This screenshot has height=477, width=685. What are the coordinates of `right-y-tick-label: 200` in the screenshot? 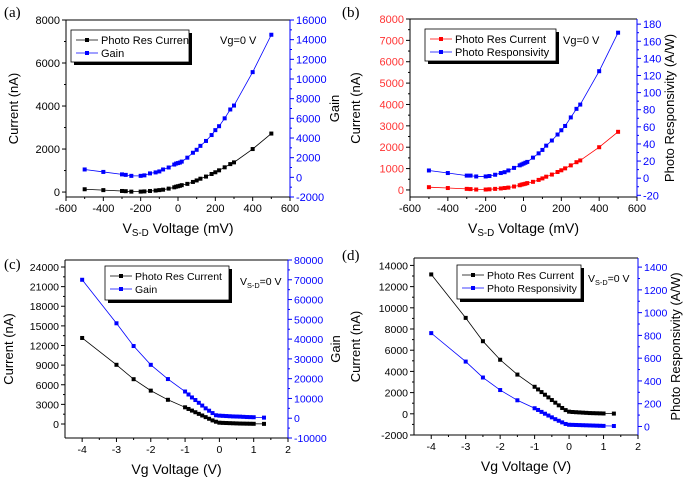 It's located at (653, 405).